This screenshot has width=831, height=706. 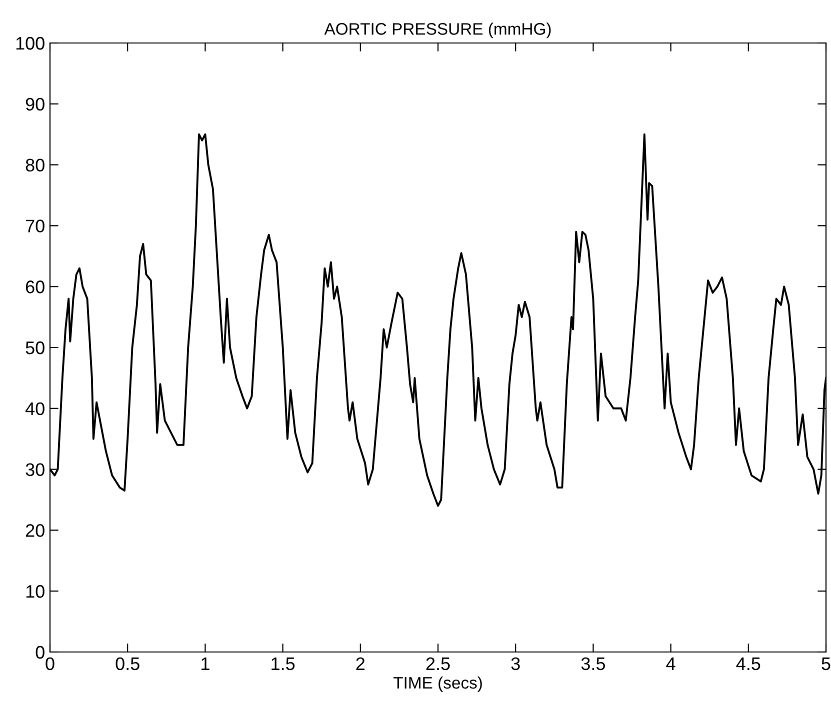 I want to click on y-tick-label: 50, so click(x=35, y=347).